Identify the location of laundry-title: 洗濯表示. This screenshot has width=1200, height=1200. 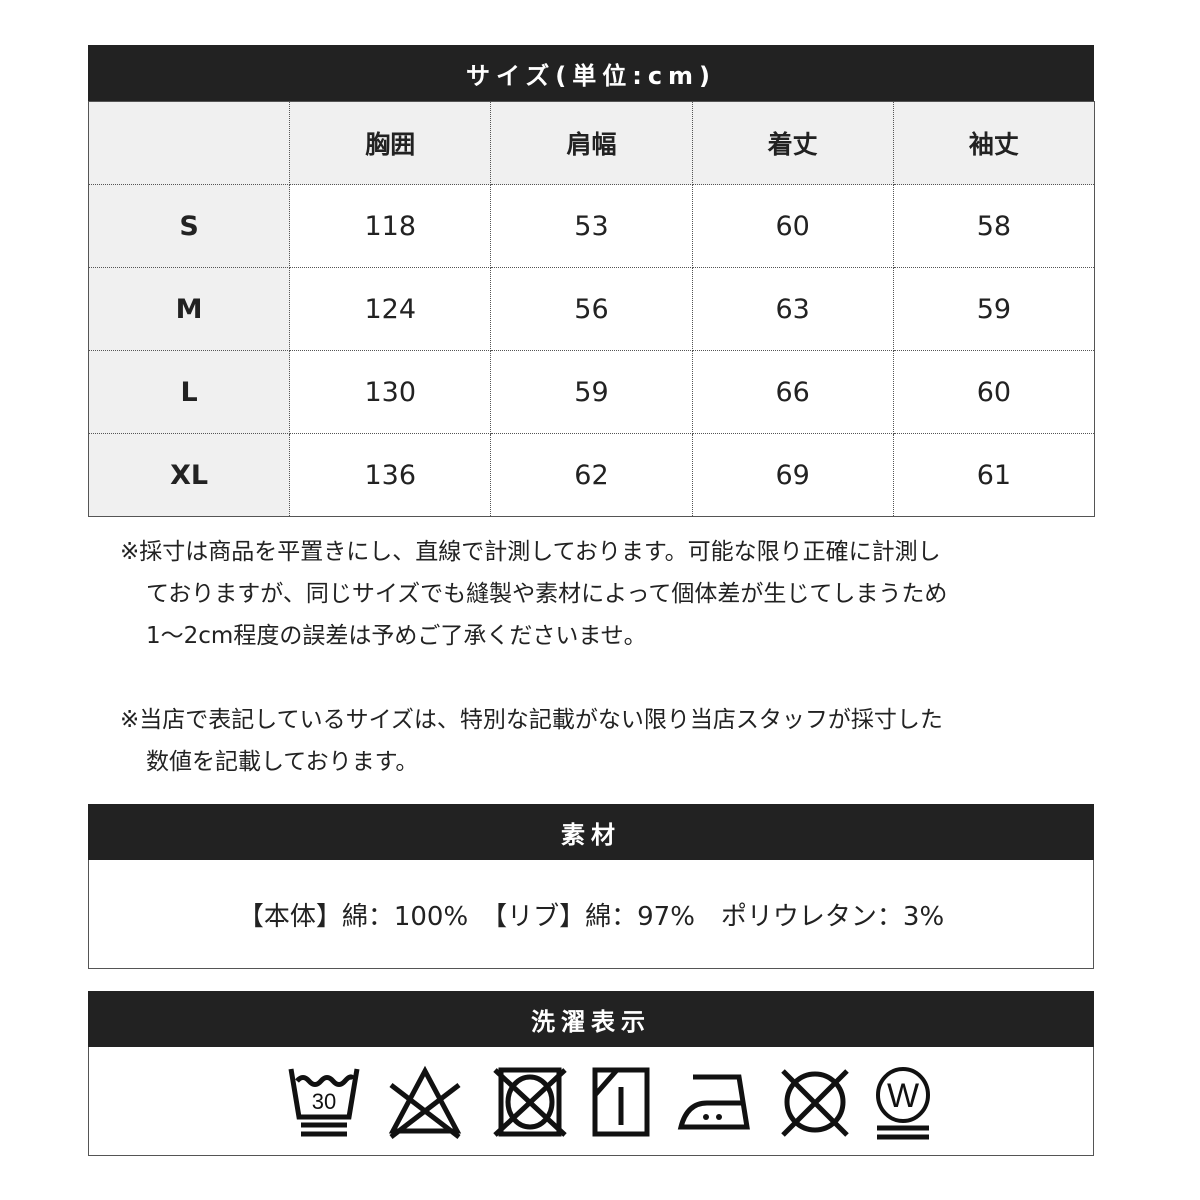
(591, 1019).